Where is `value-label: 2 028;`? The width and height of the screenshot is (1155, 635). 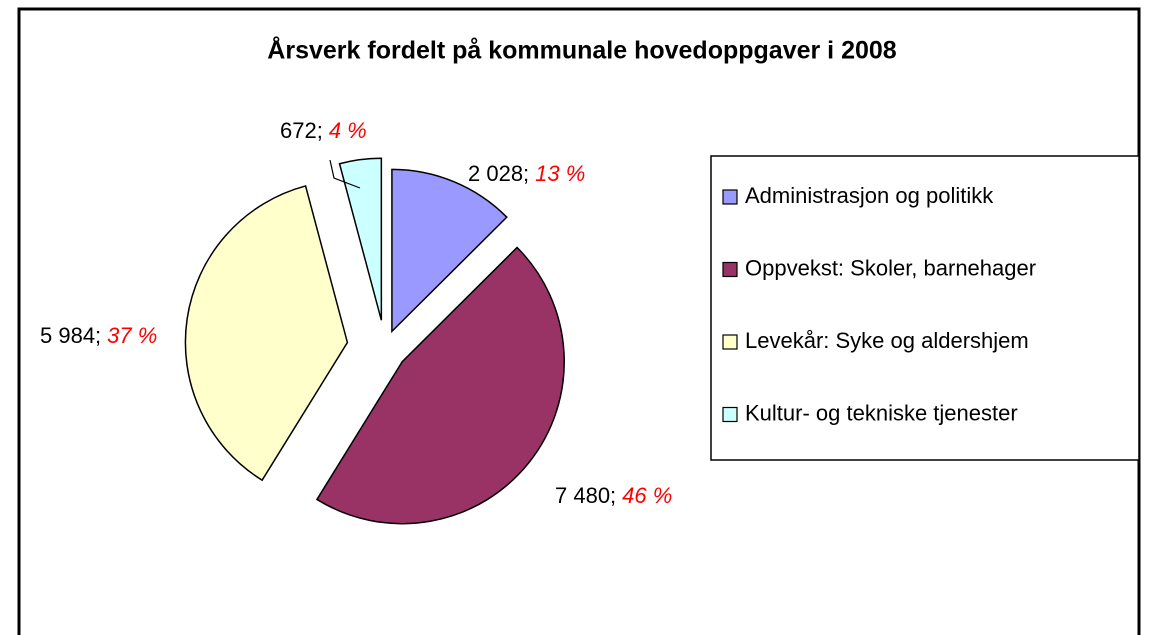
value-label: 2 028; is located at coordinates (498, 173).